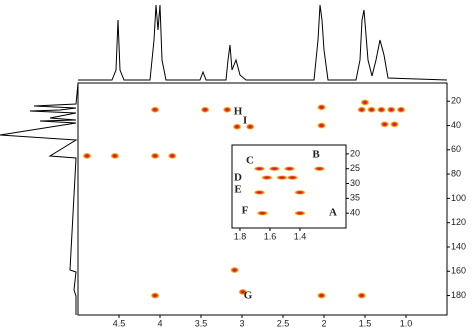 This screenshot has height=330, width=474. I want to click on x-tick-label: 1.5, so click(365, 323).